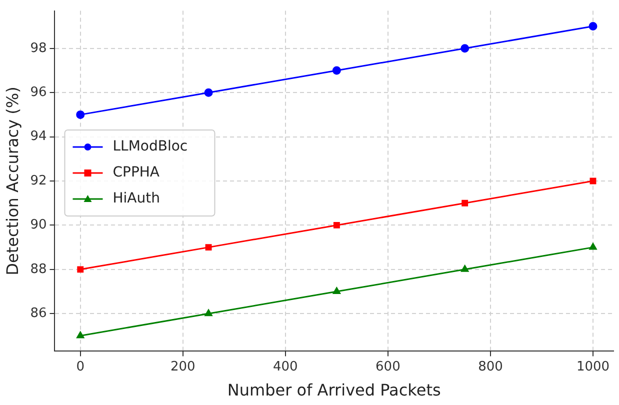  I want to click on y-axis-title: Detection Accuracy (%), so click(12, 181).